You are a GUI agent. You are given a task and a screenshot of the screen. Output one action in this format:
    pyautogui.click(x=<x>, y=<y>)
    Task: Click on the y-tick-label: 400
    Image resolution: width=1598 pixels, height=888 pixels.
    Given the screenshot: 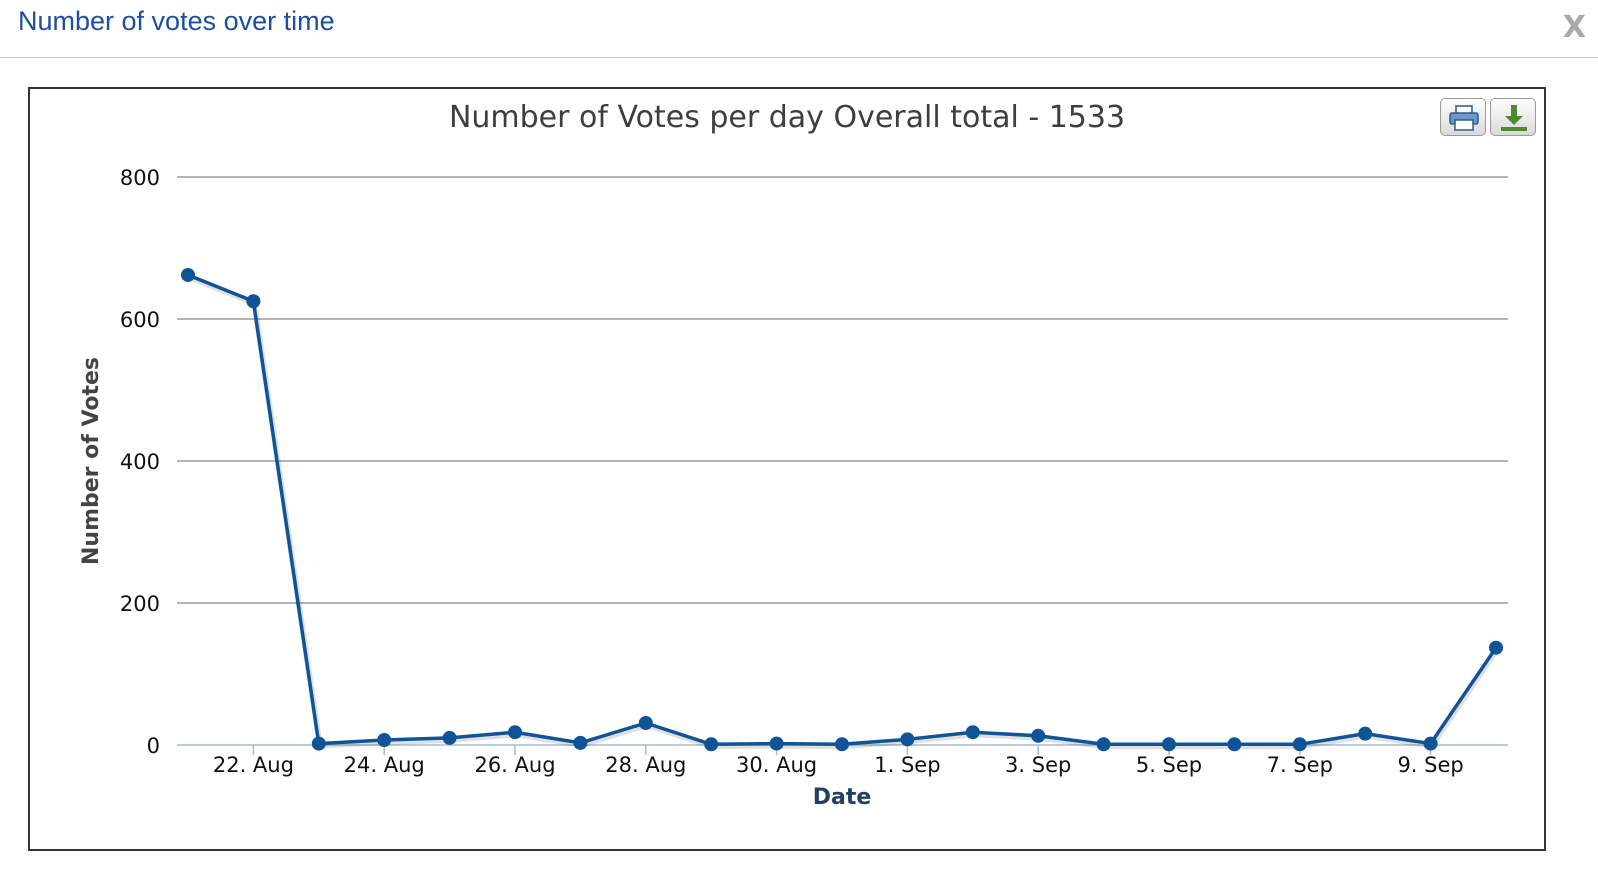 What is the action you would take?
    pyautogui.click(x=140, y=462)
    